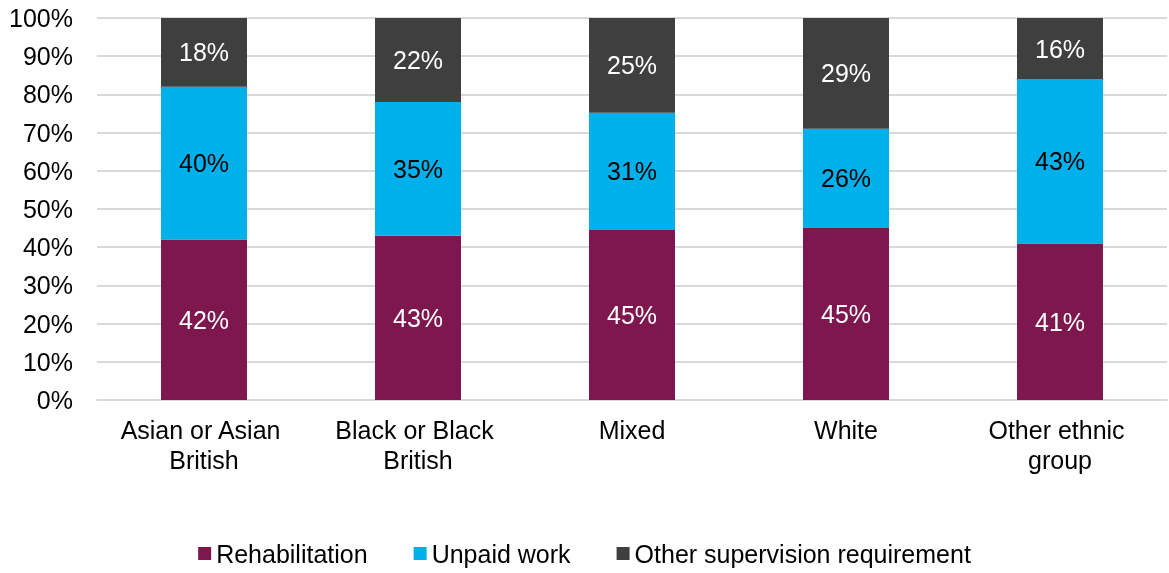  What do you see at coordinates (292, 553) in the screenshot?
I see `legend-label: Rehabilitation` at bounding box center [292, 553].